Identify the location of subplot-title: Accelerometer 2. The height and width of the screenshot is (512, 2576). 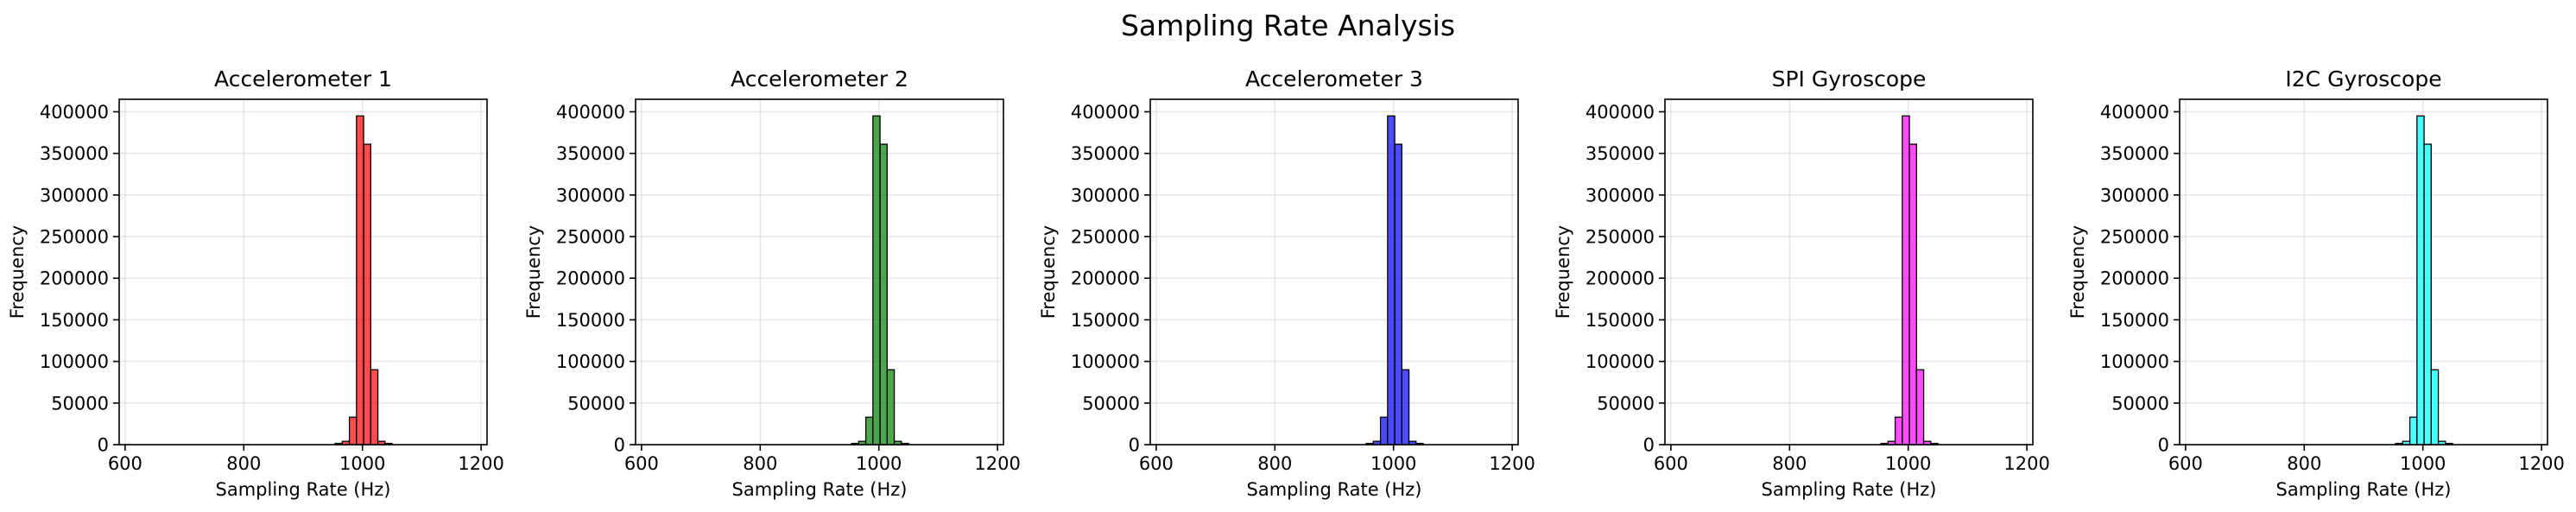
(819, 79).